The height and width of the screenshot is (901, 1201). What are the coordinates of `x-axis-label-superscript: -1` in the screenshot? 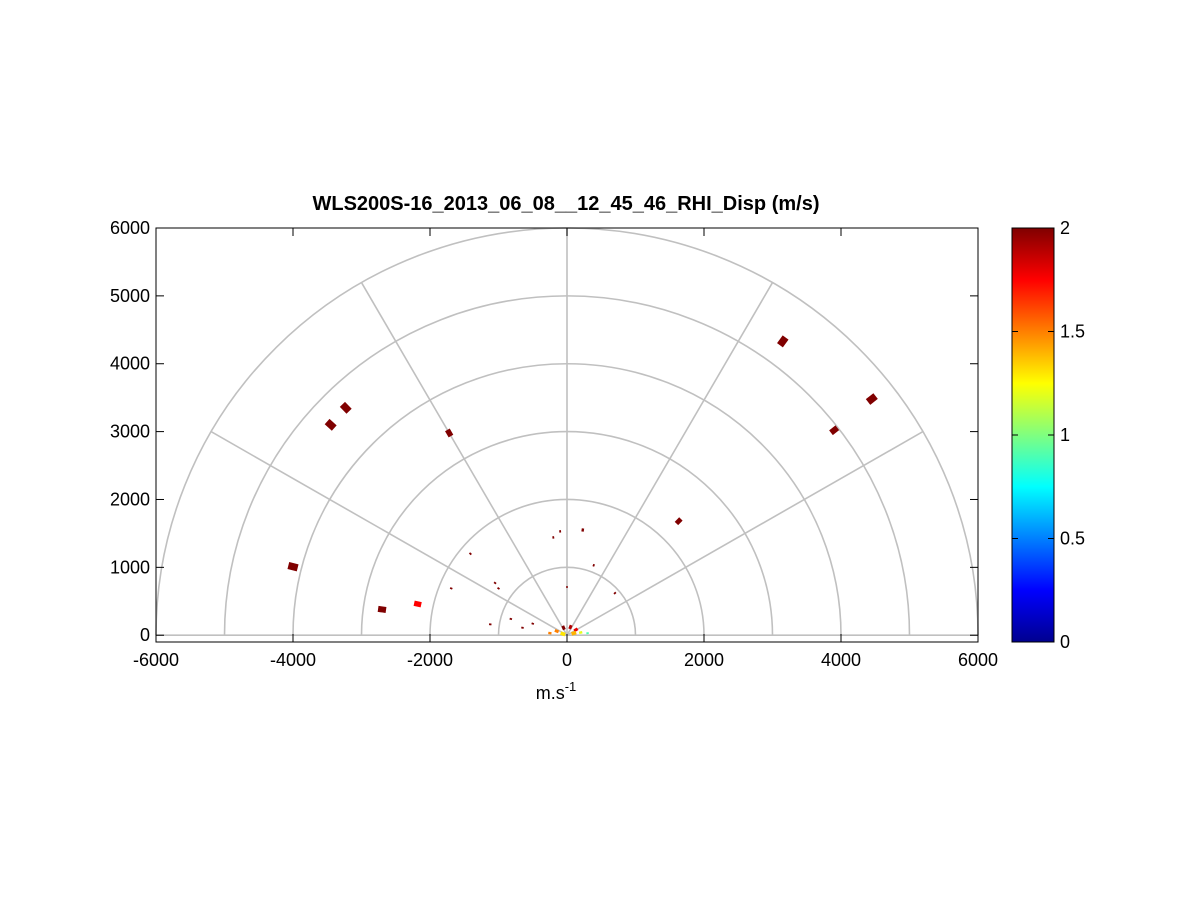 It's located at (571, 686).